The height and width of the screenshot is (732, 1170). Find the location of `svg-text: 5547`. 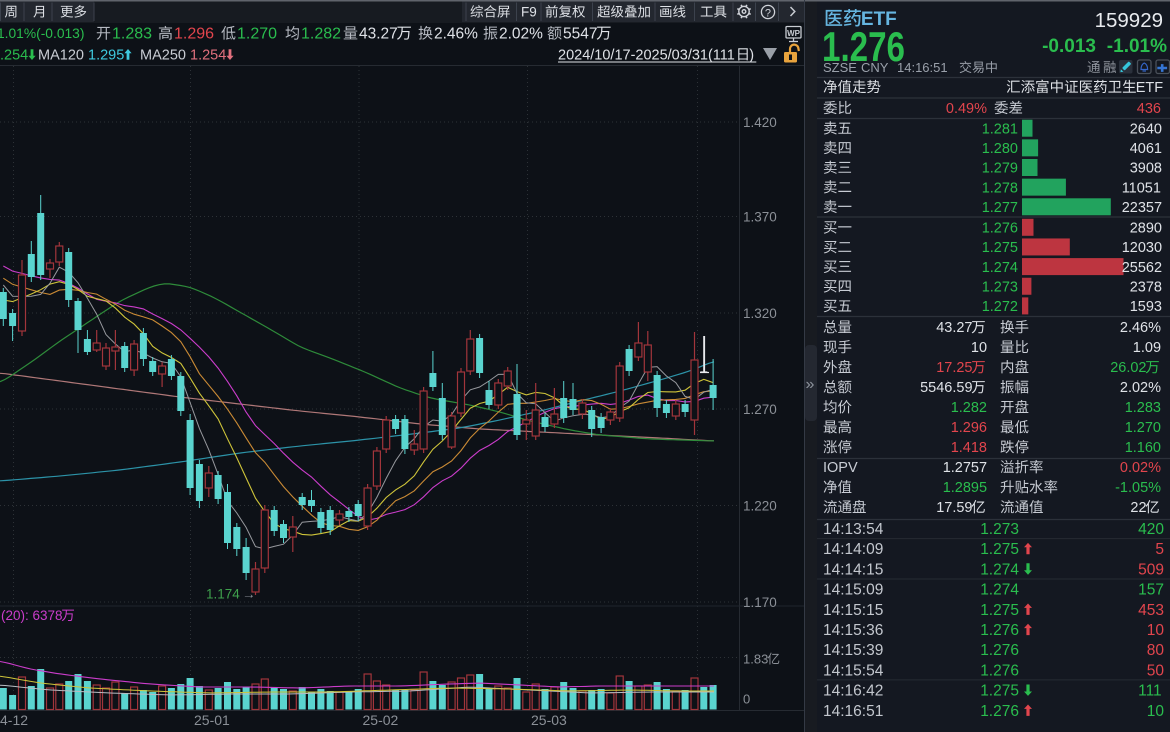

svg-text: 5547 is located at coordinates (580, 34).